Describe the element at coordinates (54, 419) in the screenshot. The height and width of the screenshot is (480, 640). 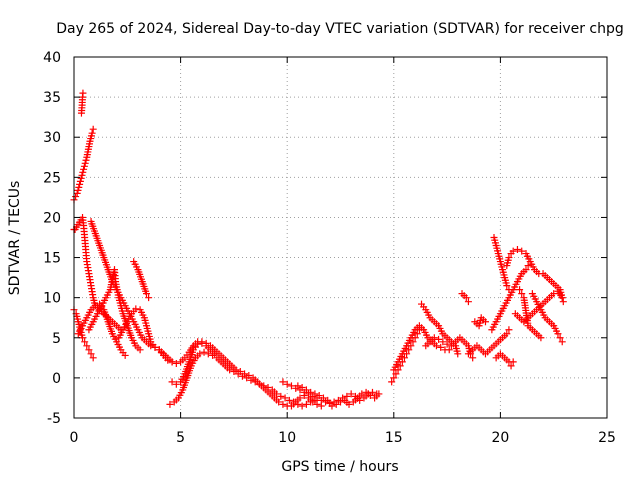
I see `y-tick-label: -5` at that location.